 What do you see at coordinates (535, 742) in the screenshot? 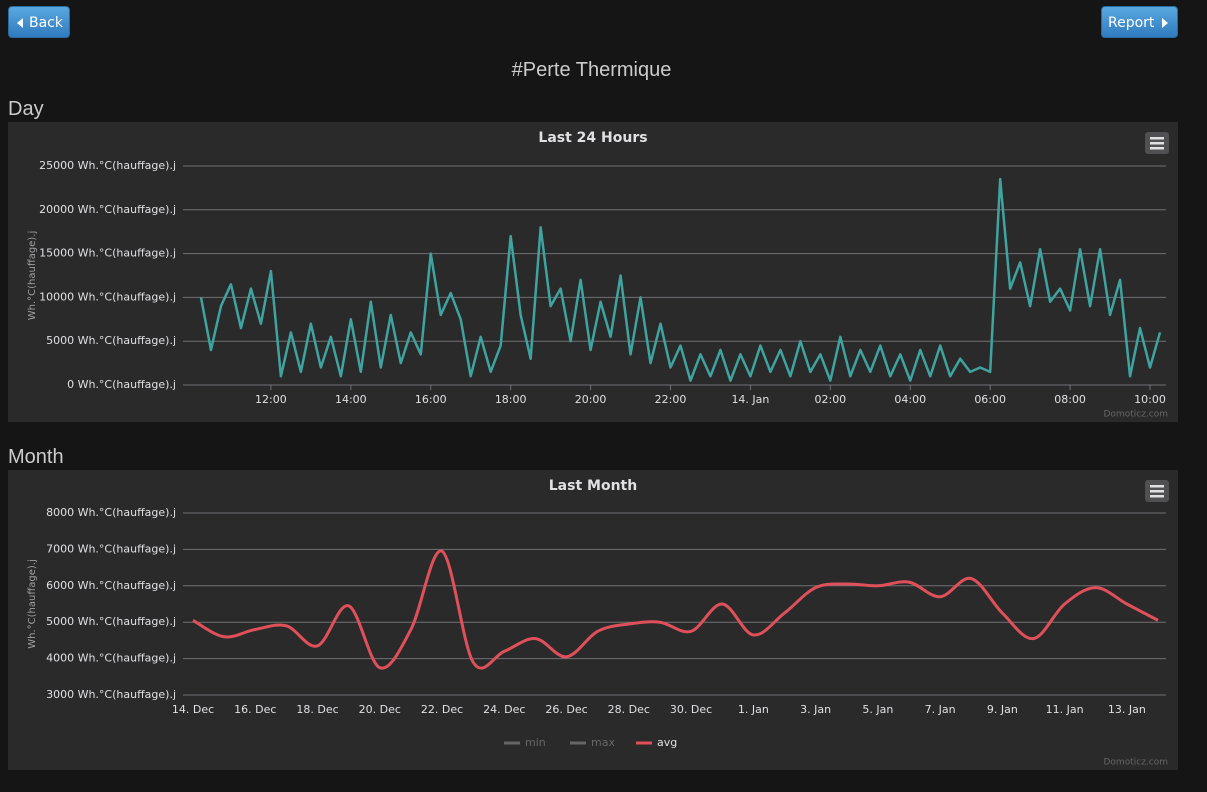
I see `legend-label: min` at bounding box center [535, 742].